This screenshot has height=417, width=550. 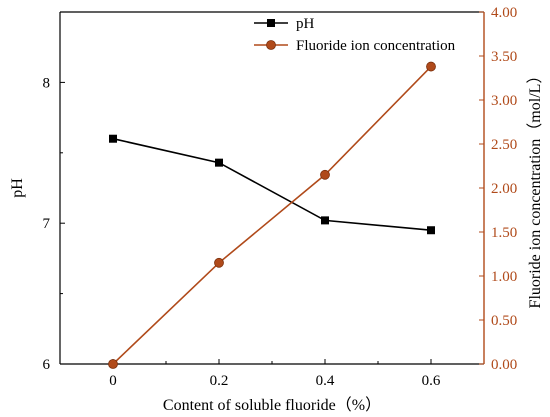 I want to click on left-y-tick-label: 8, so click(x=47, y=83).